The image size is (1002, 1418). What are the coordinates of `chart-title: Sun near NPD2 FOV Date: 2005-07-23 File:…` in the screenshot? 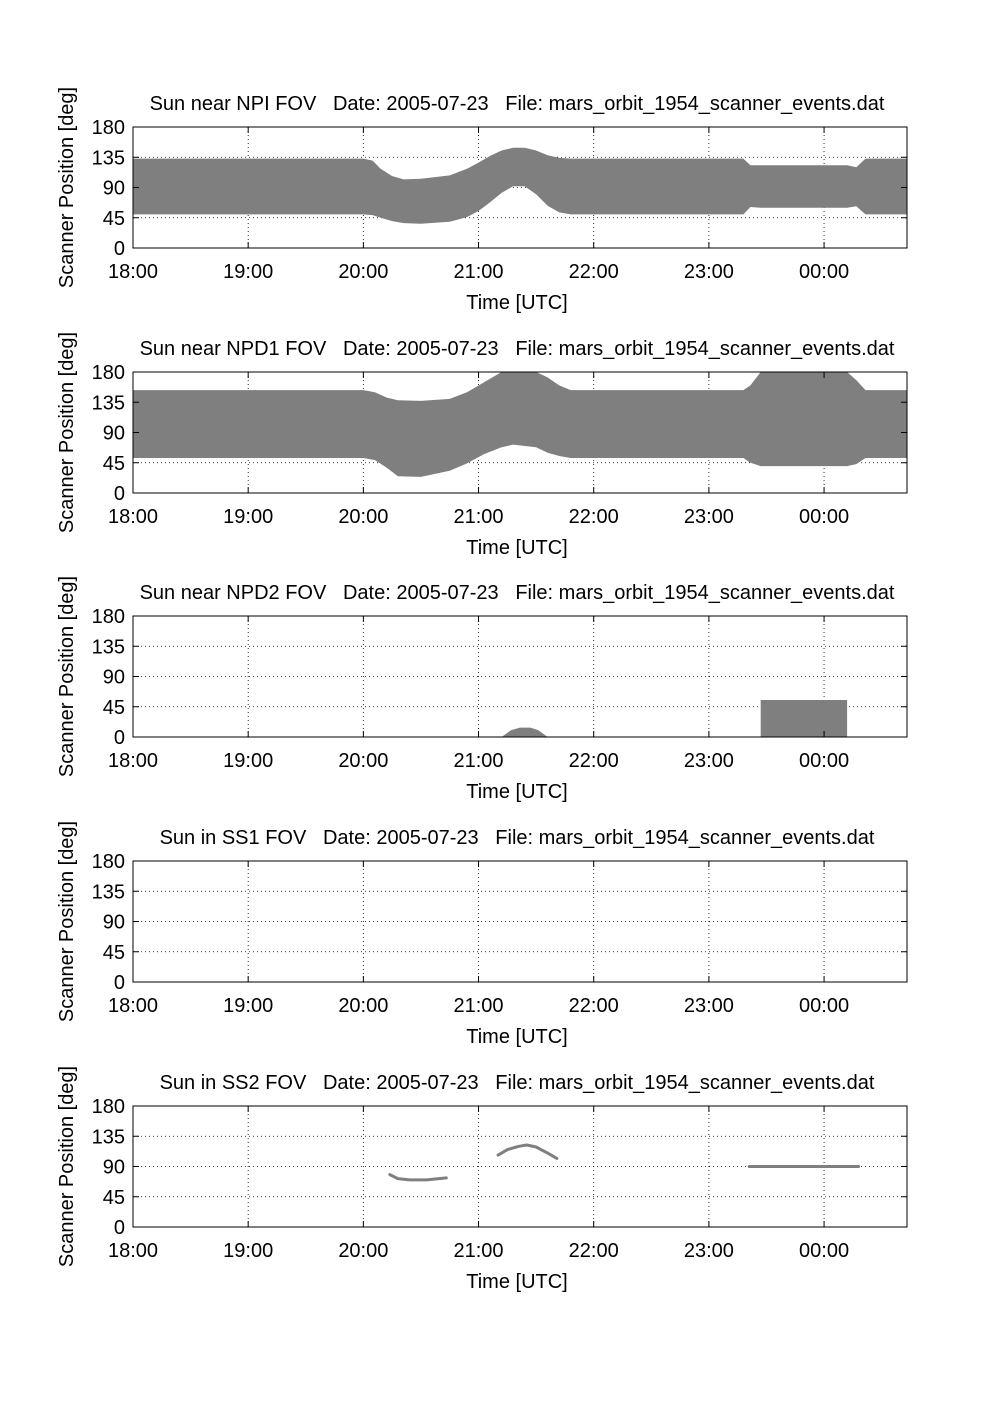 It's located at (517, 593).